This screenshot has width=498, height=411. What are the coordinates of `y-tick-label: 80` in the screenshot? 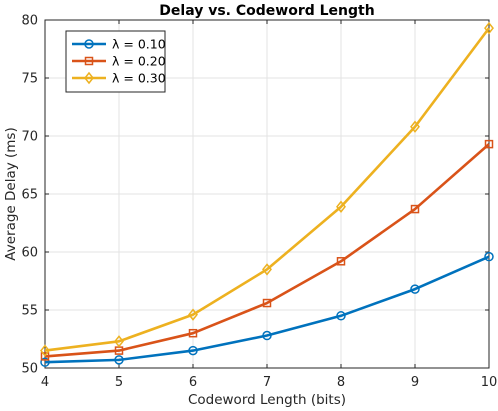 It's located at (29, 21).